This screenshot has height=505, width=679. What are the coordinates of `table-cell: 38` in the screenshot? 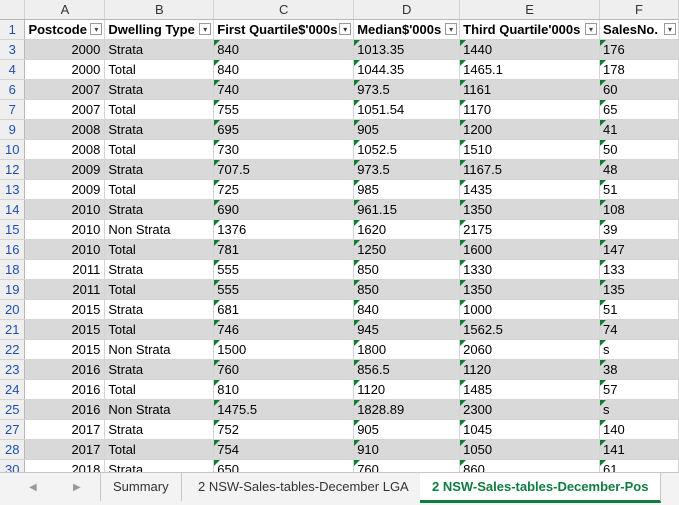 It's located at (639, 369).